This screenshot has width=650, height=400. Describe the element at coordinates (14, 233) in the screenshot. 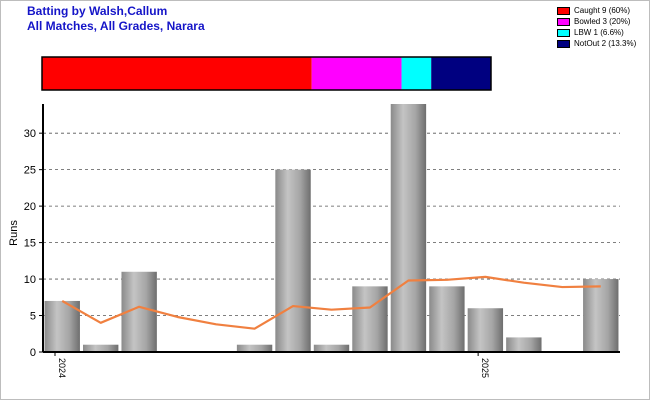

I see `y-axis-title: Runs` at that location.